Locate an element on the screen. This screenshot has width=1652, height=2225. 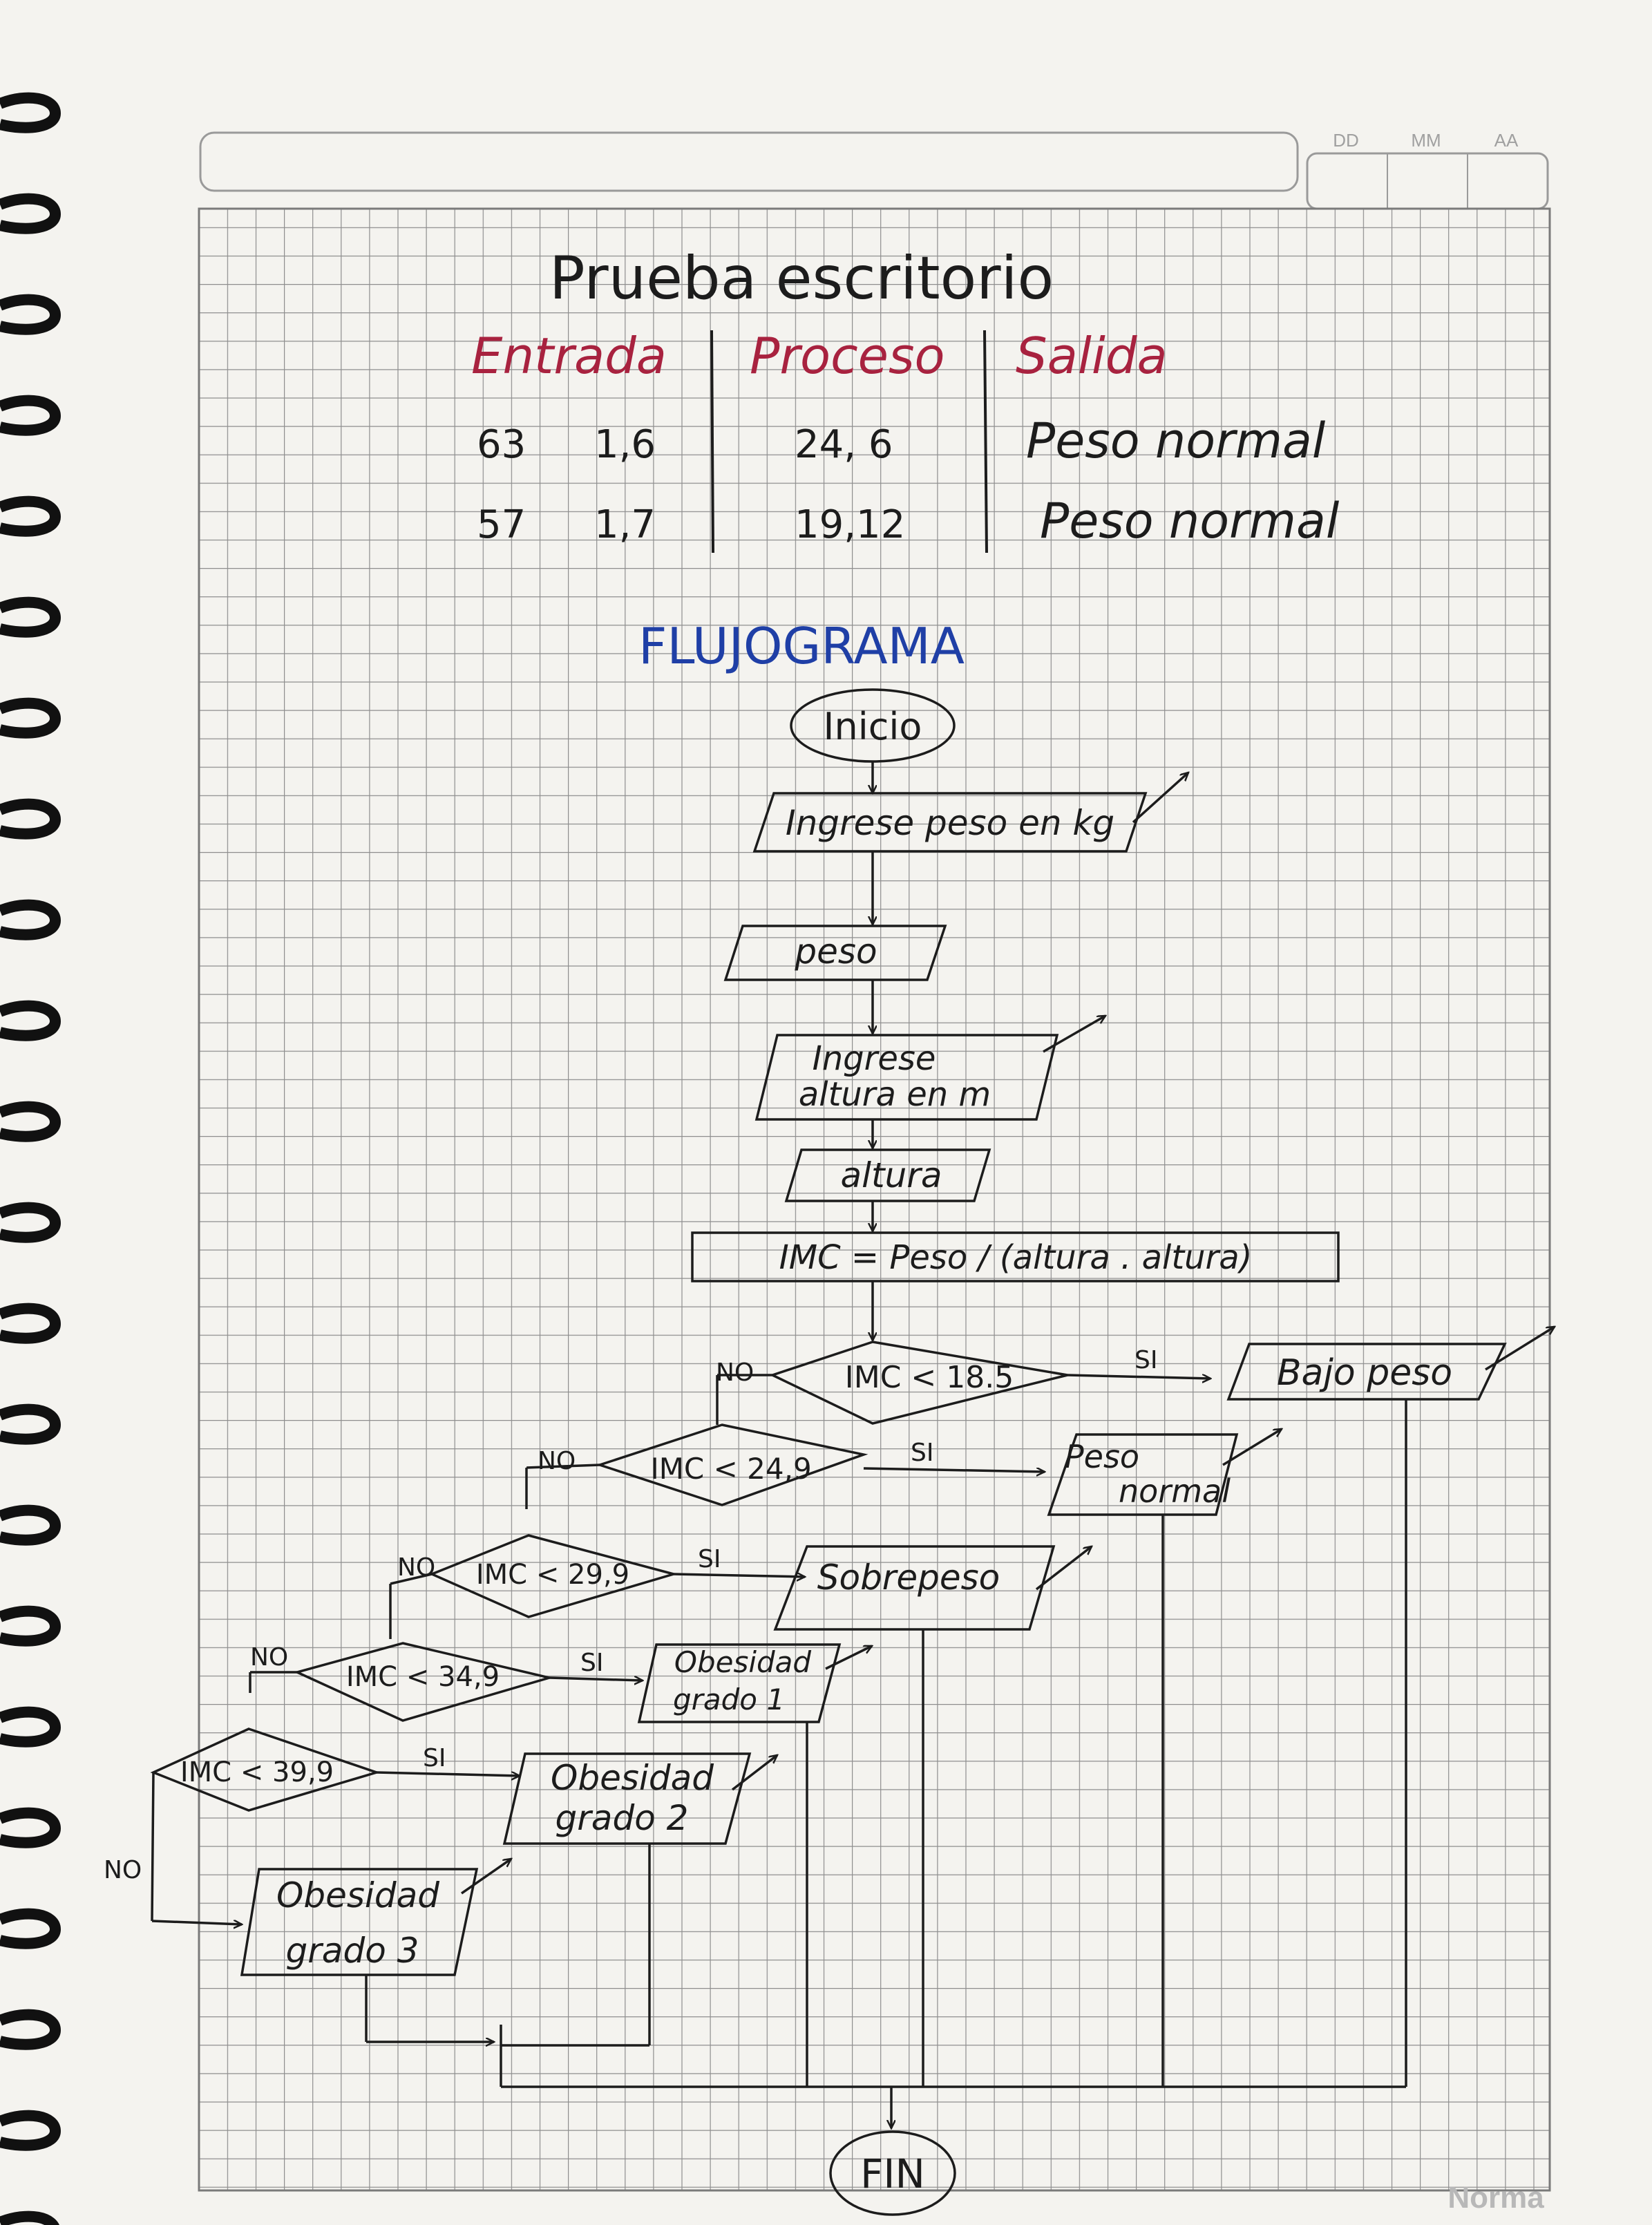
output-peso-normal is located at coordinates (1143, 1474).